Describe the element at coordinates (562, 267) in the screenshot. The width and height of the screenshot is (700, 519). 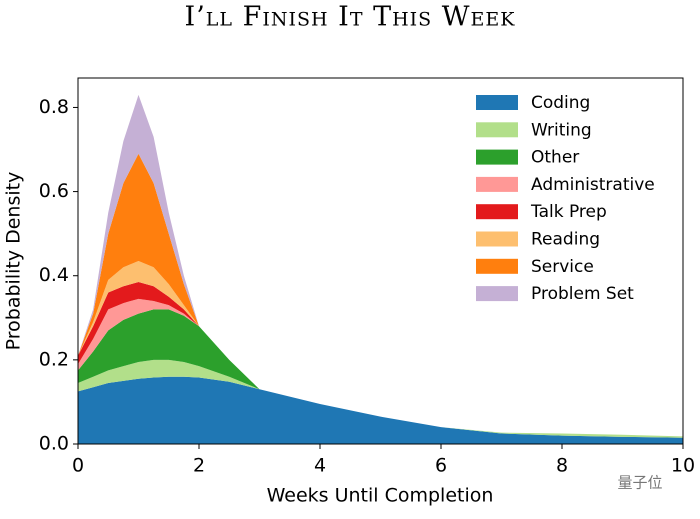
I see `legend-label: Service` at that location.